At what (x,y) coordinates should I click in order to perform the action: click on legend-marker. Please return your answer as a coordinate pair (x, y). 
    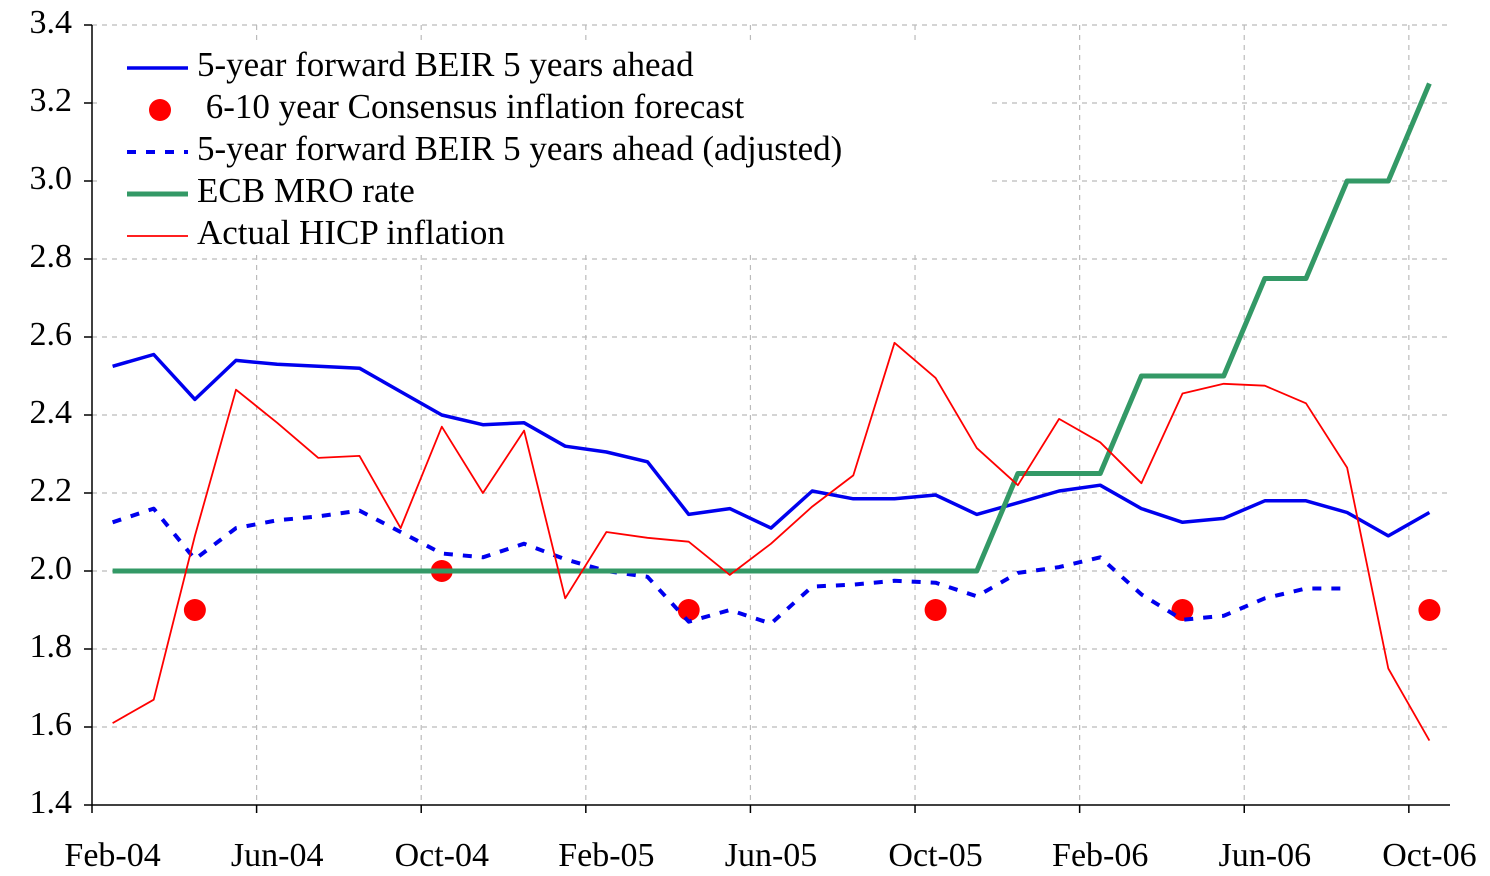
    Looking at the image, I should click on (160, 110).